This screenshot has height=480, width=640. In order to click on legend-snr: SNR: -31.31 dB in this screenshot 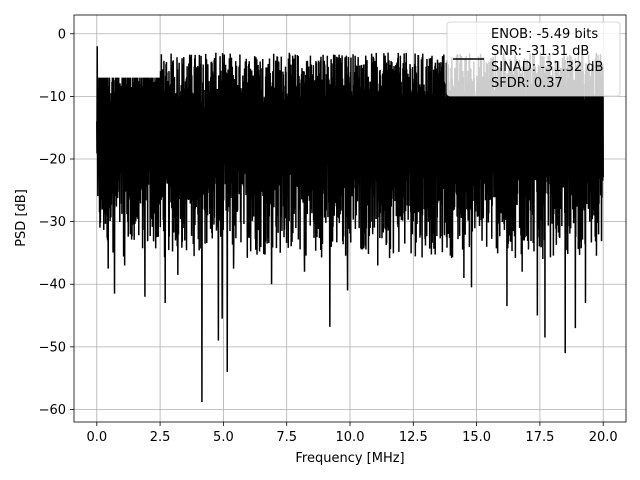, I will do `click(540, 51)`.